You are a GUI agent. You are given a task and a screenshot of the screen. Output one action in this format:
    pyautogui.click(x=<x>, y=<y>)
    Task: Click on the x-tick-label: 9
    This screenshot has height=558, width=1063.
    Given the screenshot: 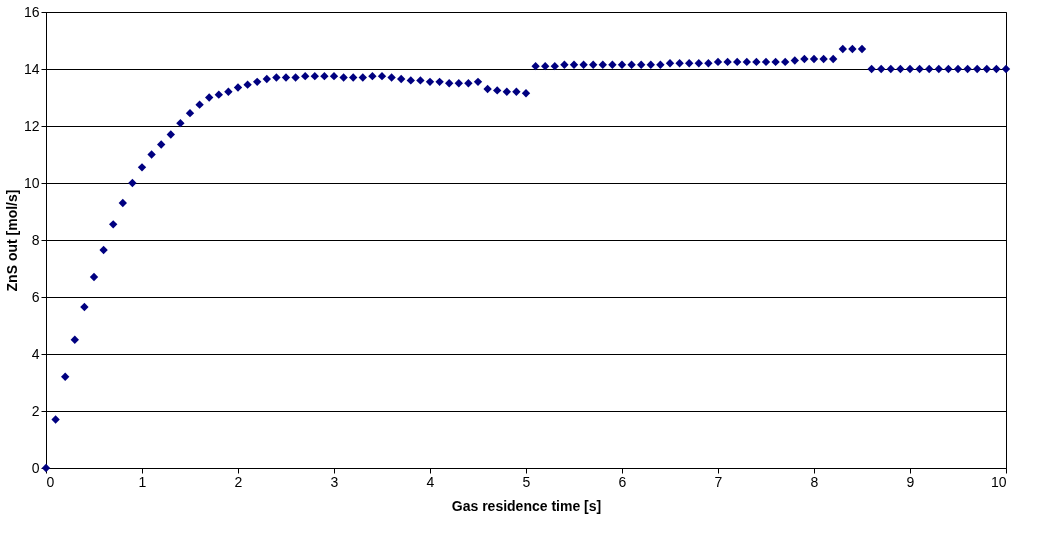 What is the action you would take?
    pyautogui.click(x=910, y=481)
    